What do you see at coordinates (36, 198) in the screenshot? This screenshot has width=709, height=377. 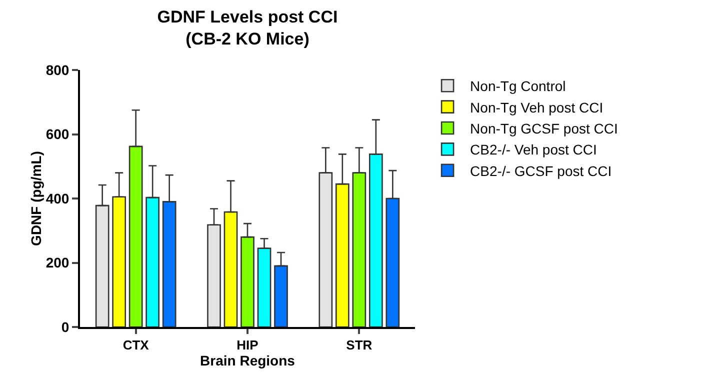 I see `y-axis-title: GDNF (pg/mL)` at bounding box center [36, 198].